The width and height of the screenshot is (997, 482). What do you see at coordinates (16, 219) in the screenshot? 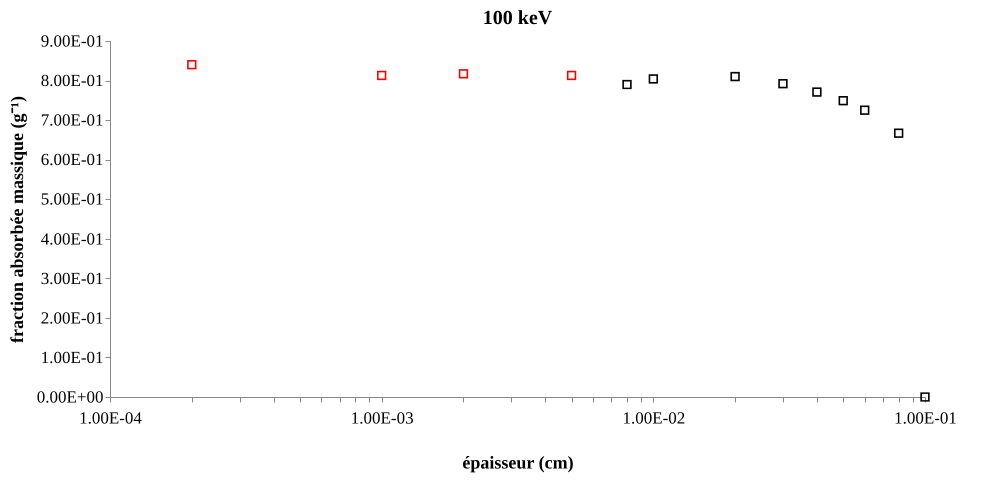
I see `y-axis-title: fraction absorbée massique (g⁻¹)` at bounding box center [16, 219].